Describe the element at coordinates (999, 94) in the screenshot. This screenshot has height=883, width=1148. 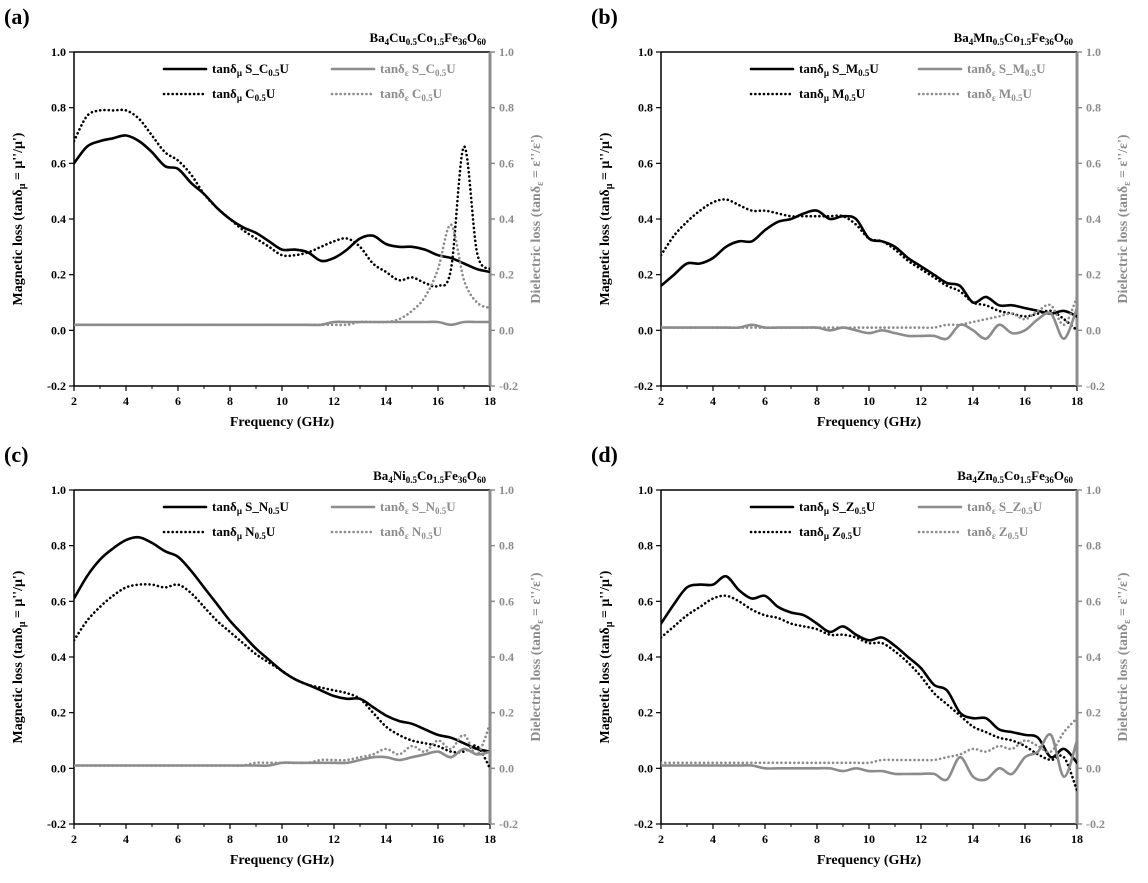
I see `legend-label: tanδε M0.5U` at that location.